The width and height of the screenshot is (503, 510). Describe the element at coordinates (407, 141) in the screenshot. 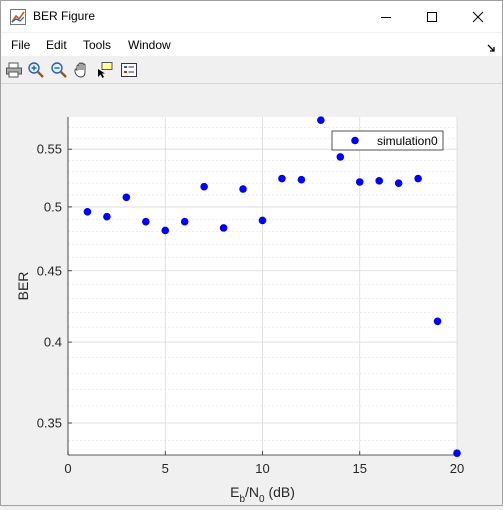

I see `legend-label: simulation0` at that location.